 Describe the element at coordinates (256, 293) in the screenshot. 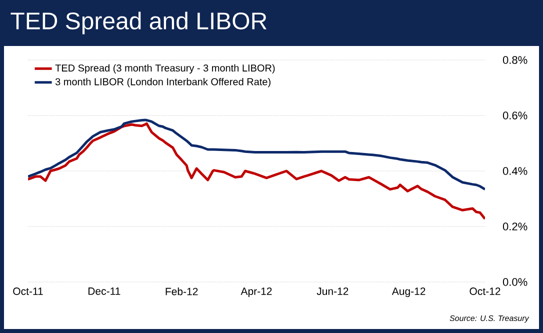

I see `x-tick-label: Apr-12` at that location.